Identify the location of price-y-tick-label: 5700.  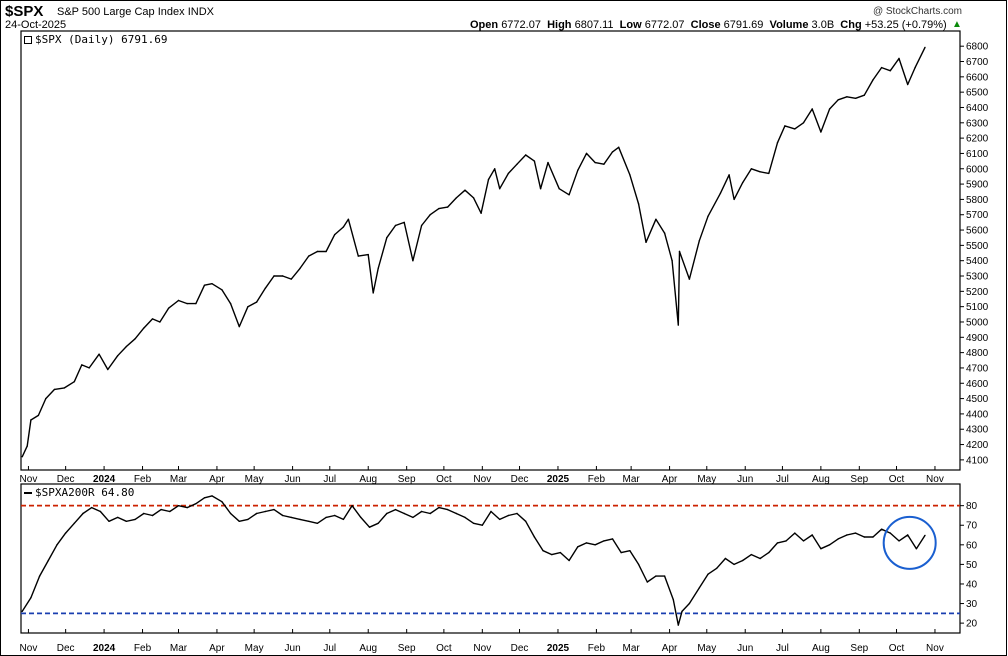
(977, 215).